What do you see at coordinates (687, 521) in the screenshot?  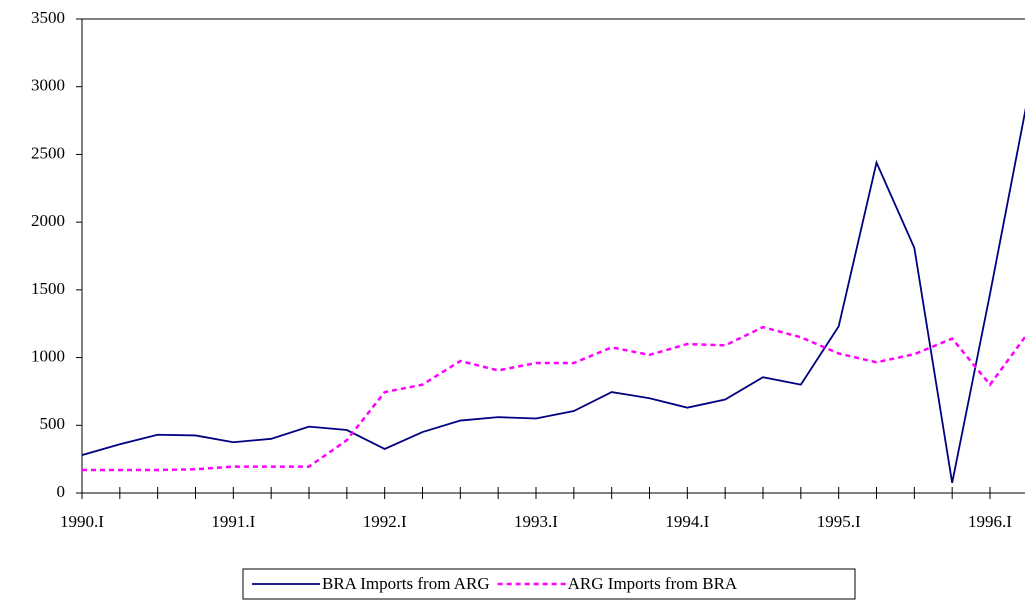 I see `x-tick-label: 1994.I` at bounding box center [687, 521].